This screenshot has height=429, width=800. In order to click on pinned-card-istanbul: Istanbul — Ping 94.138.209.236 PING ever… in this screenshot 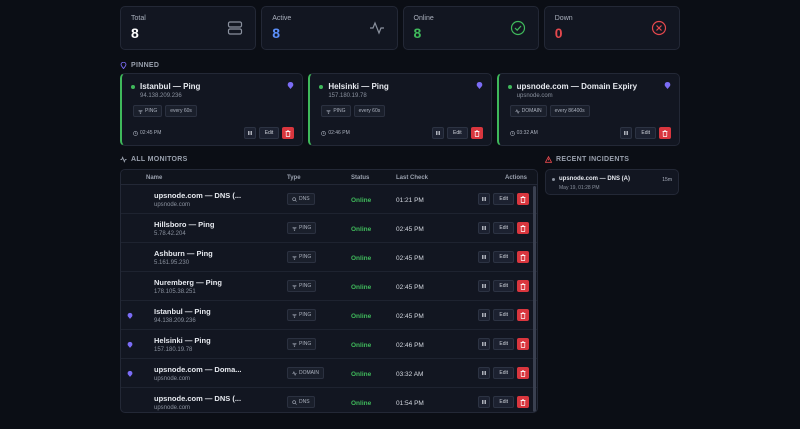, I will do `click(212, 109)`.